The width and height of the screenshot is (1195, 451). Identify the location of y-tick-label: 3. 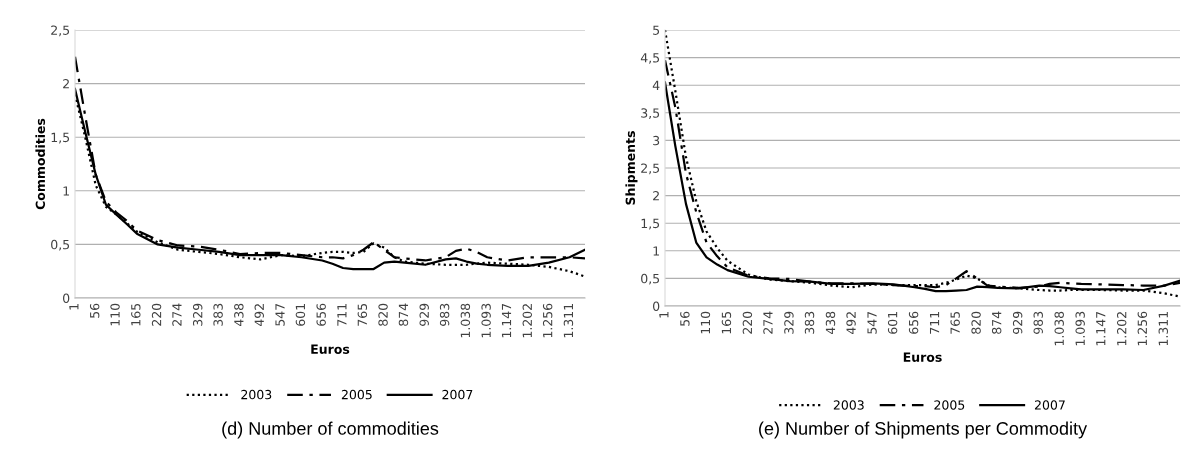
(656, 140).